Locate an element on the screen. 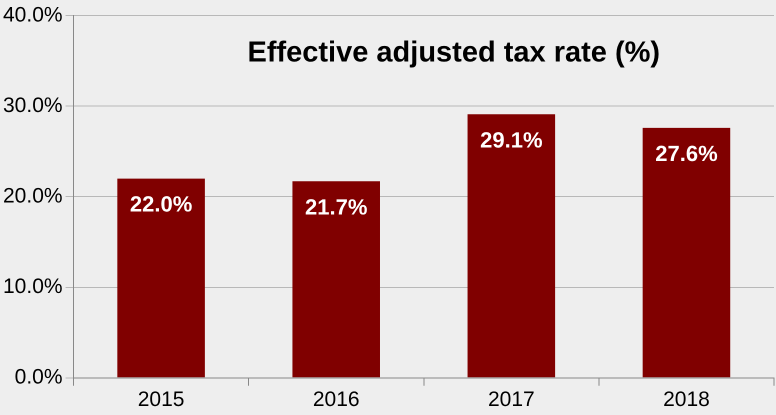  y-tick-label: 30.0% is located at coordinates (33, 105).